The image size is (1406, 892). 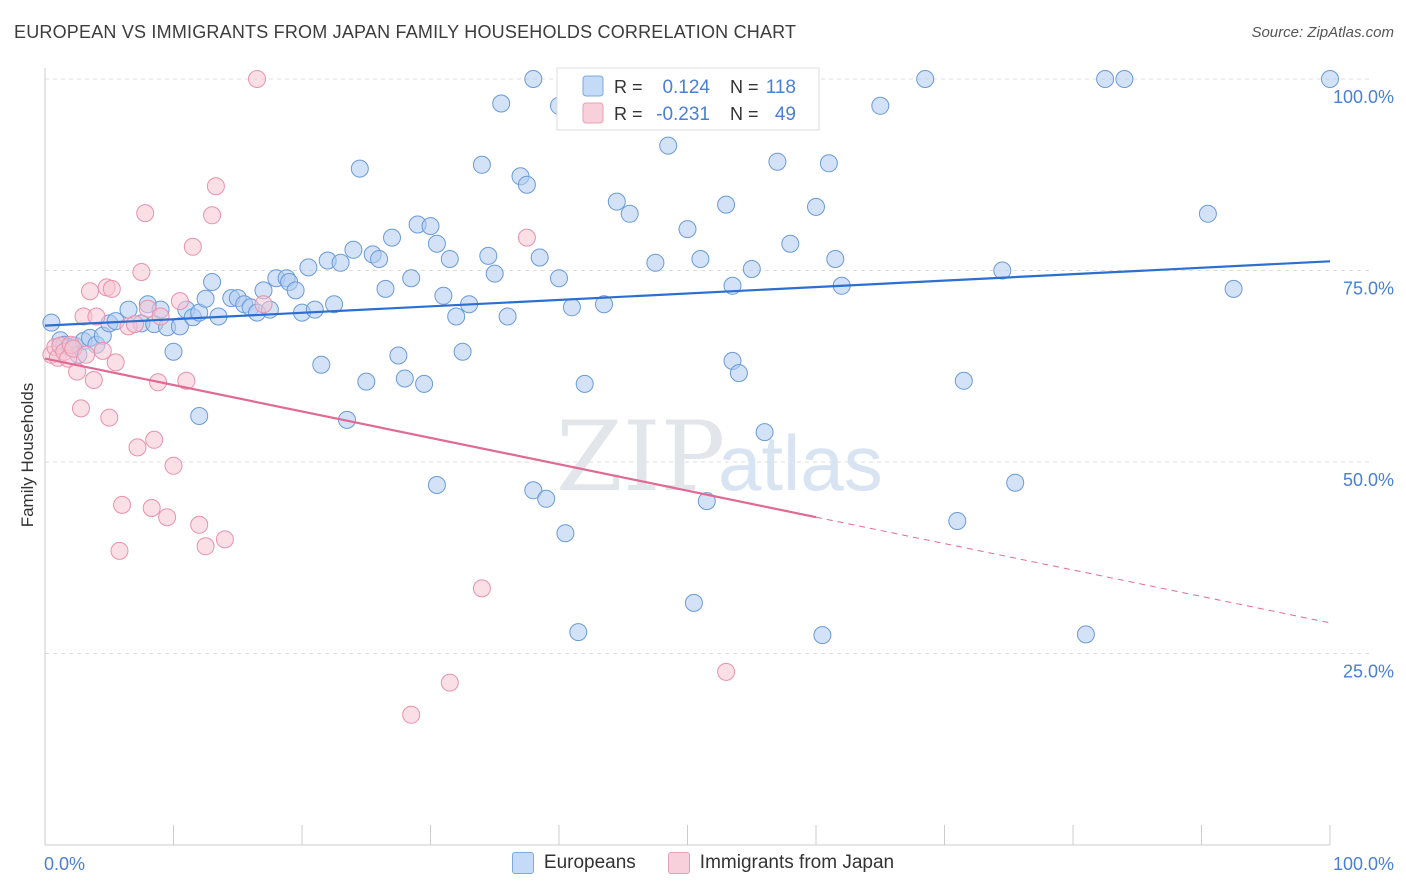 I want to click on legend-n-label: N =, so click(x=744, y=87).